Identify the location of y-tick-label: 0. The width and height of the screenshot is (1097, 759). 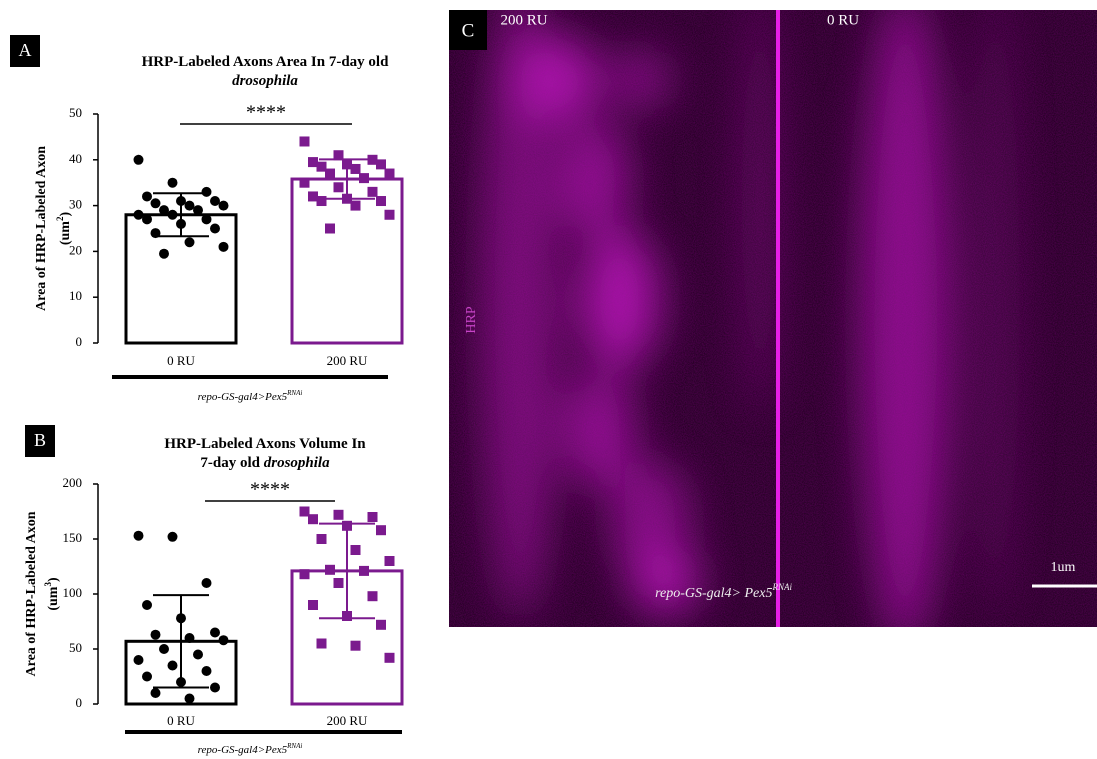
(79, 702).